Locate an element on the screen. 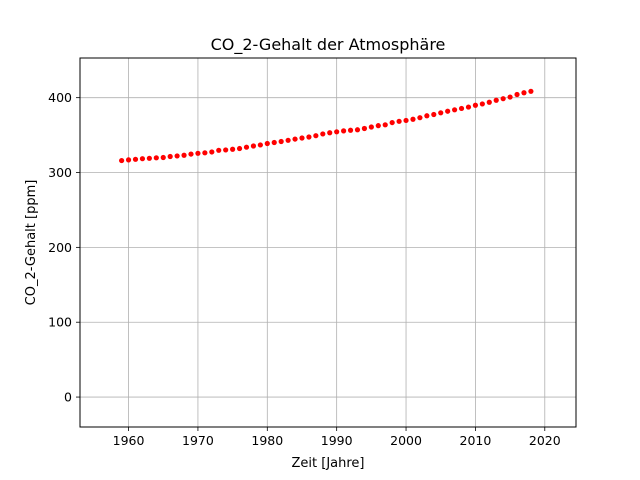  x-tick-label: 2010 is located at coordinates (476, 440).